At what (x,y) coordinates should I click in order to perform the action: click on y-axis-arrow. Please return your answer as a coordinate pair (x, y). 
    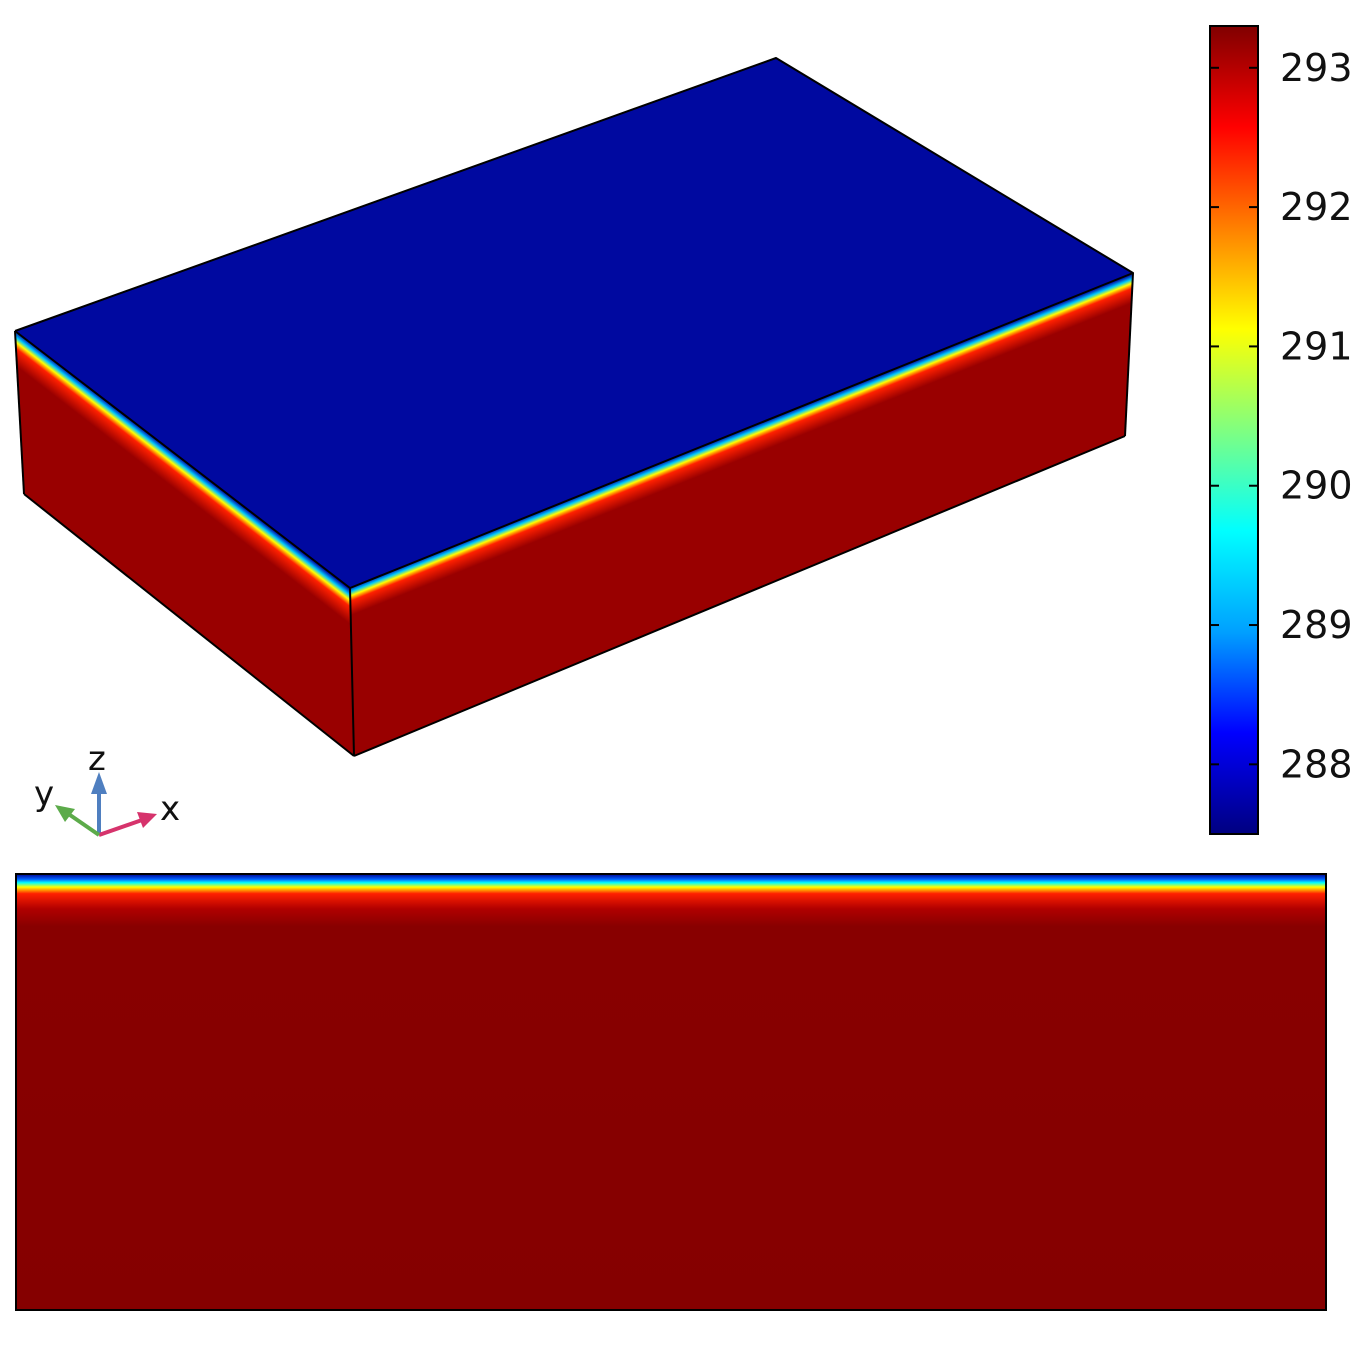
    Looking at the image, I should click on (78, 821).